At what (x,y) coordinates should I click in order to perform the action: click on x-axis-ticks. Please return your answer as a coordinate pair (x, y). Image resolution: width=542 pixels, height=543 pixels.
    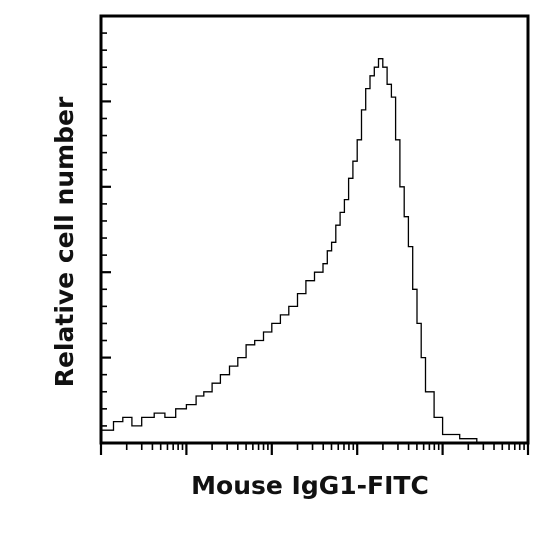
    Looking at the image, I should click on (314, 449).